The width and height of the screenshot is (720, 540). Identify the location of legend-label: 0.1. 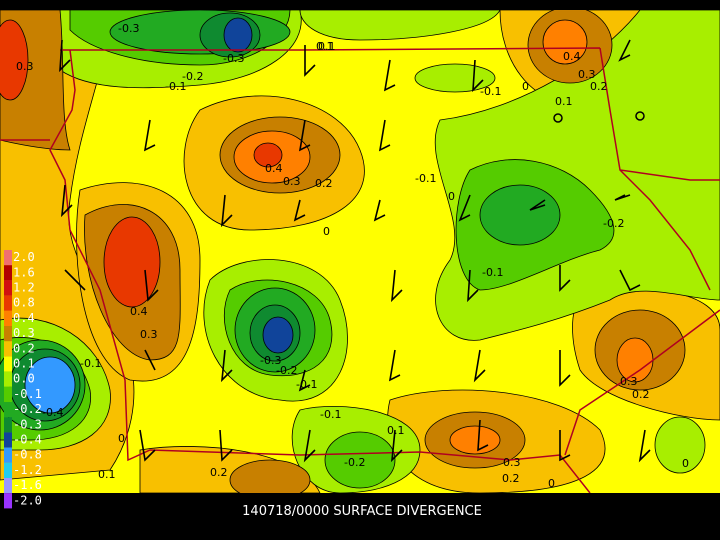
(24, 364).